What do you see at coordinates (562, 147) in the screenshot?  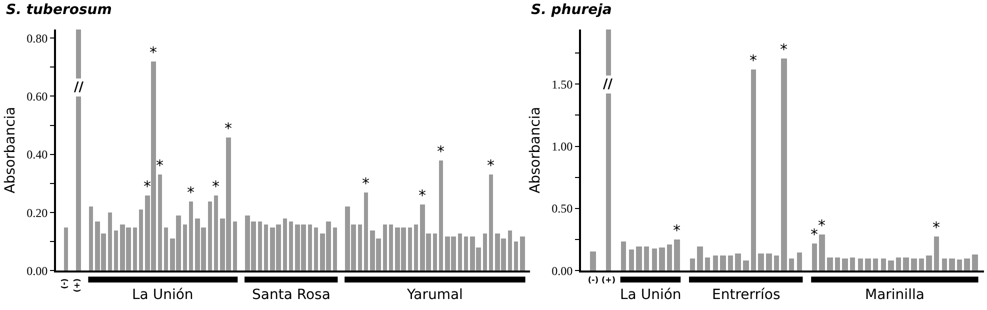 I see `y-tick-label: 1.00` at bounding box center [562, 147].